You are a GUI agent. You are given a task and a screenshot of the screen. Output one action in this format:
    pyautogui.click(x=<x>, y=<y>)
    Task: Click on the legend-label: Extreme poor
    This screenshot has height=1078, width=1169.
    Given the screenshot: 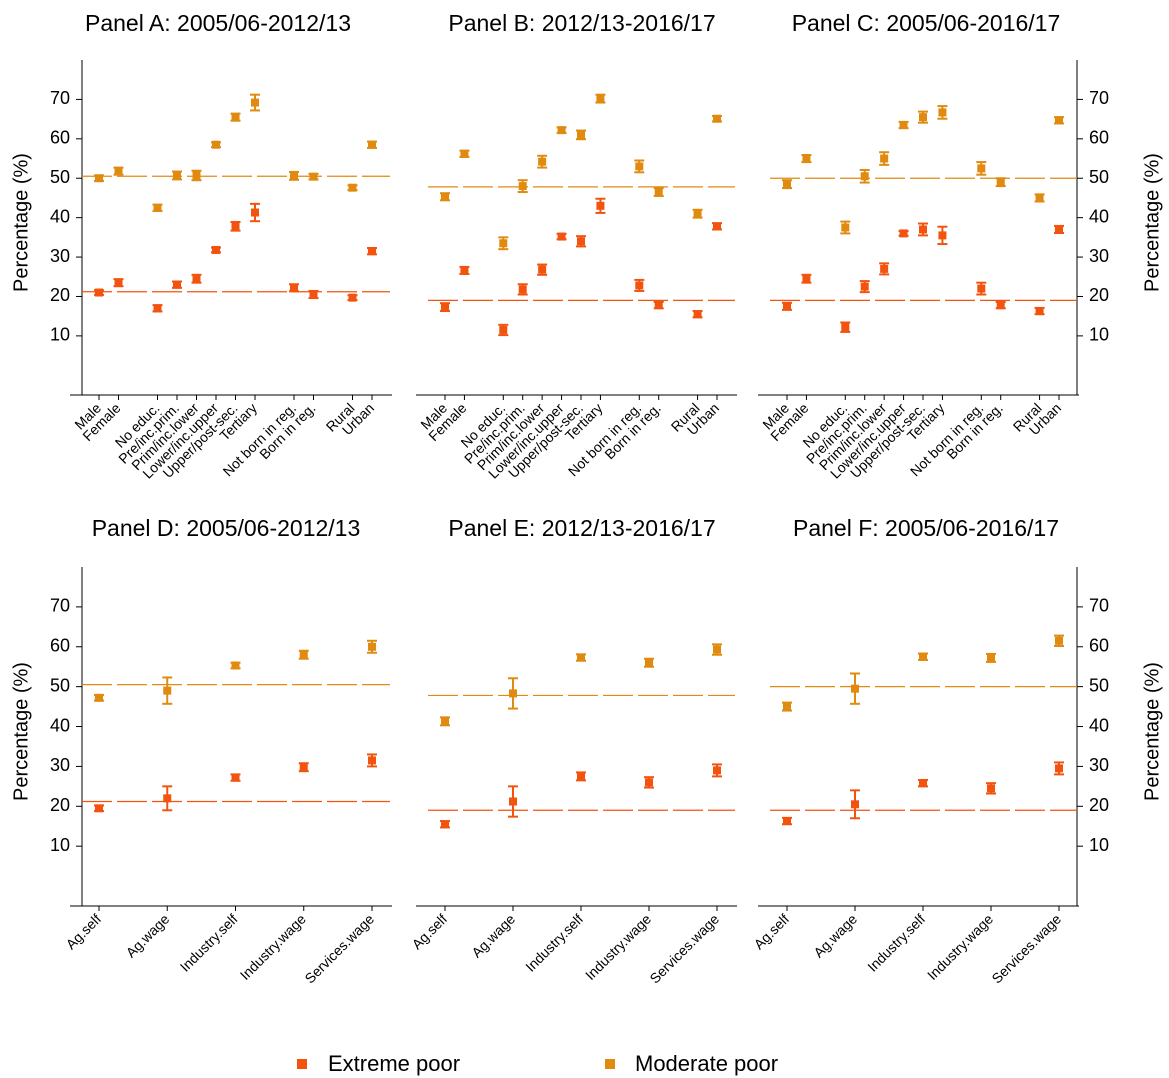 What is the action you would take?
    pyautogui.click(x=394, y=1063)
    